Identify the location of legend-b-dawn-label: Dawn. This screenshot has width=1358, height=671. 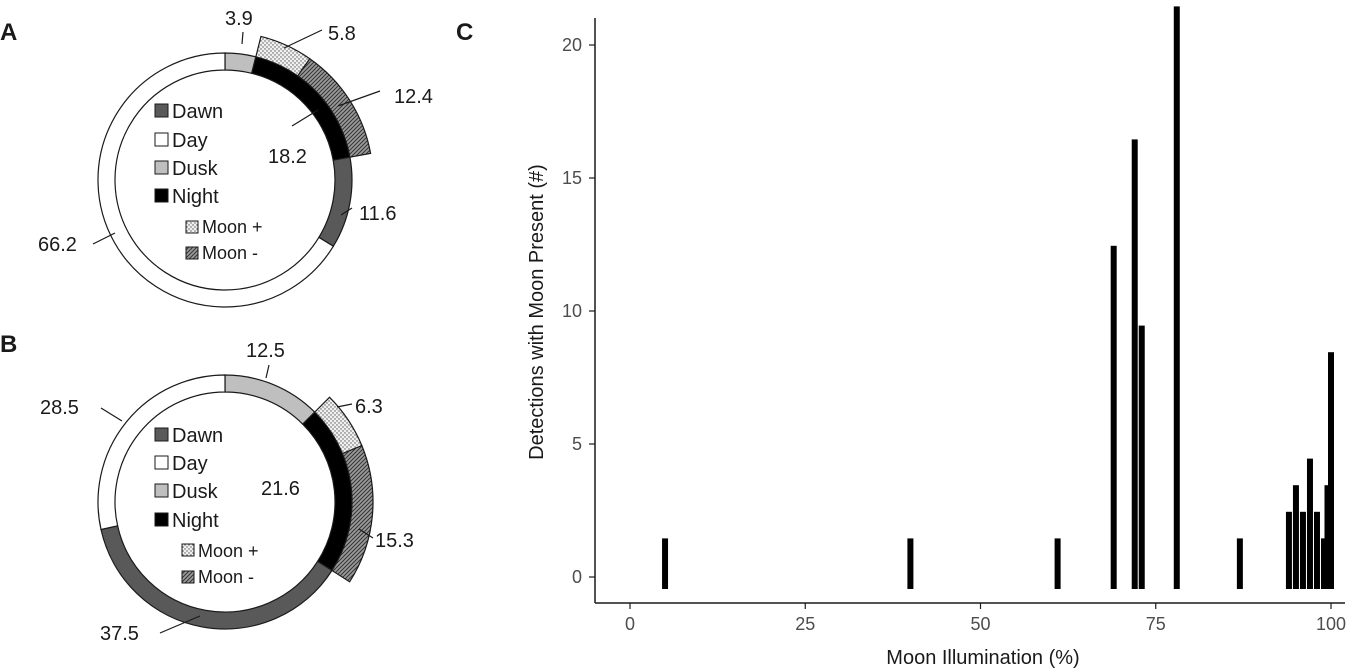
(197, 436).